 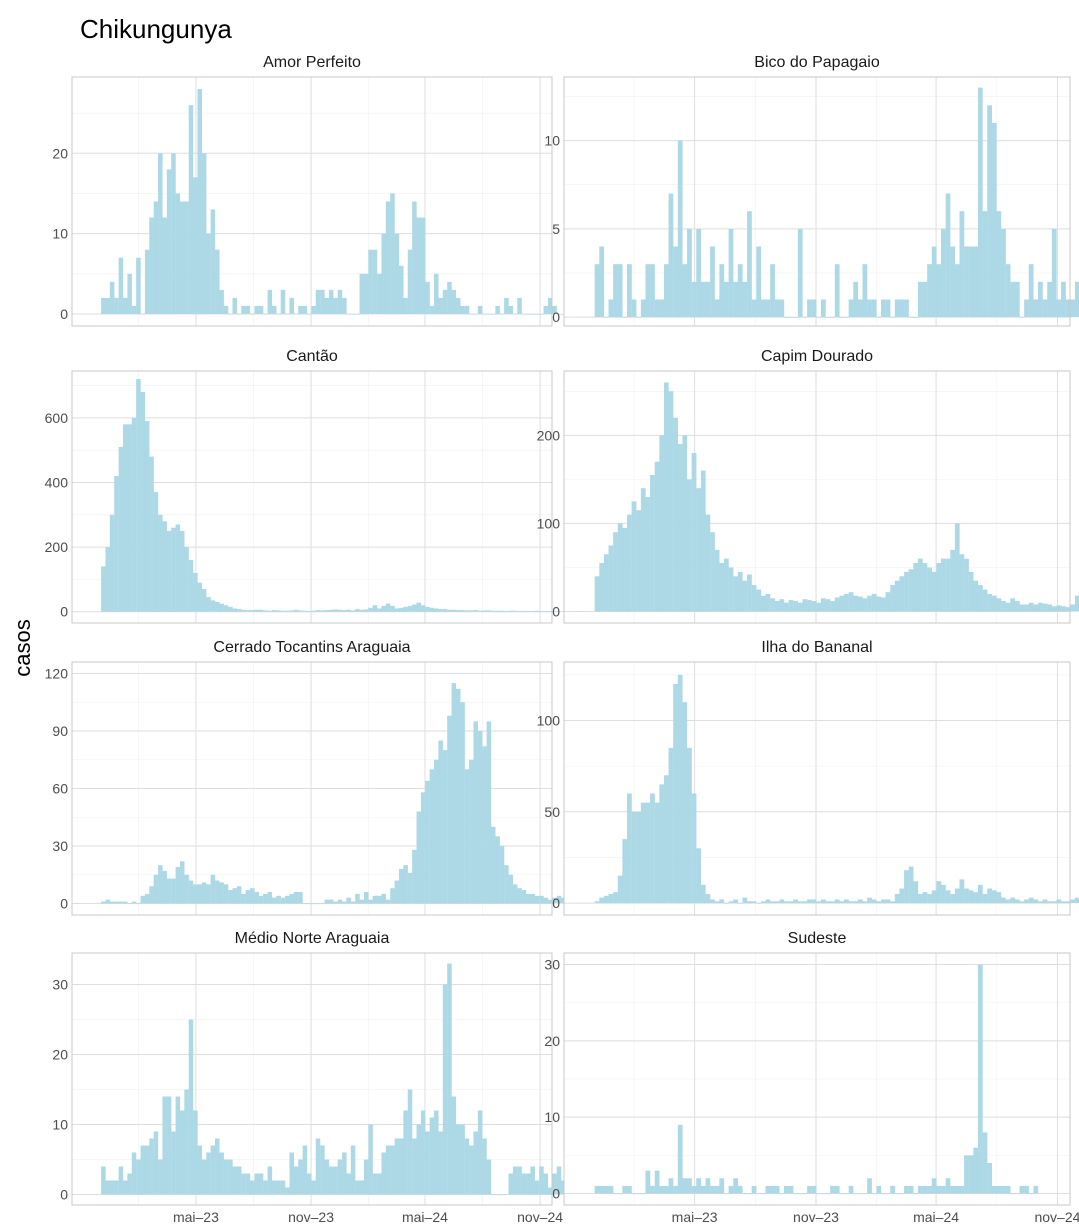 I want to click on panel-bico-do-papagaio: Bico do Papagaio 0 5 10, so click(x=811, y=190).